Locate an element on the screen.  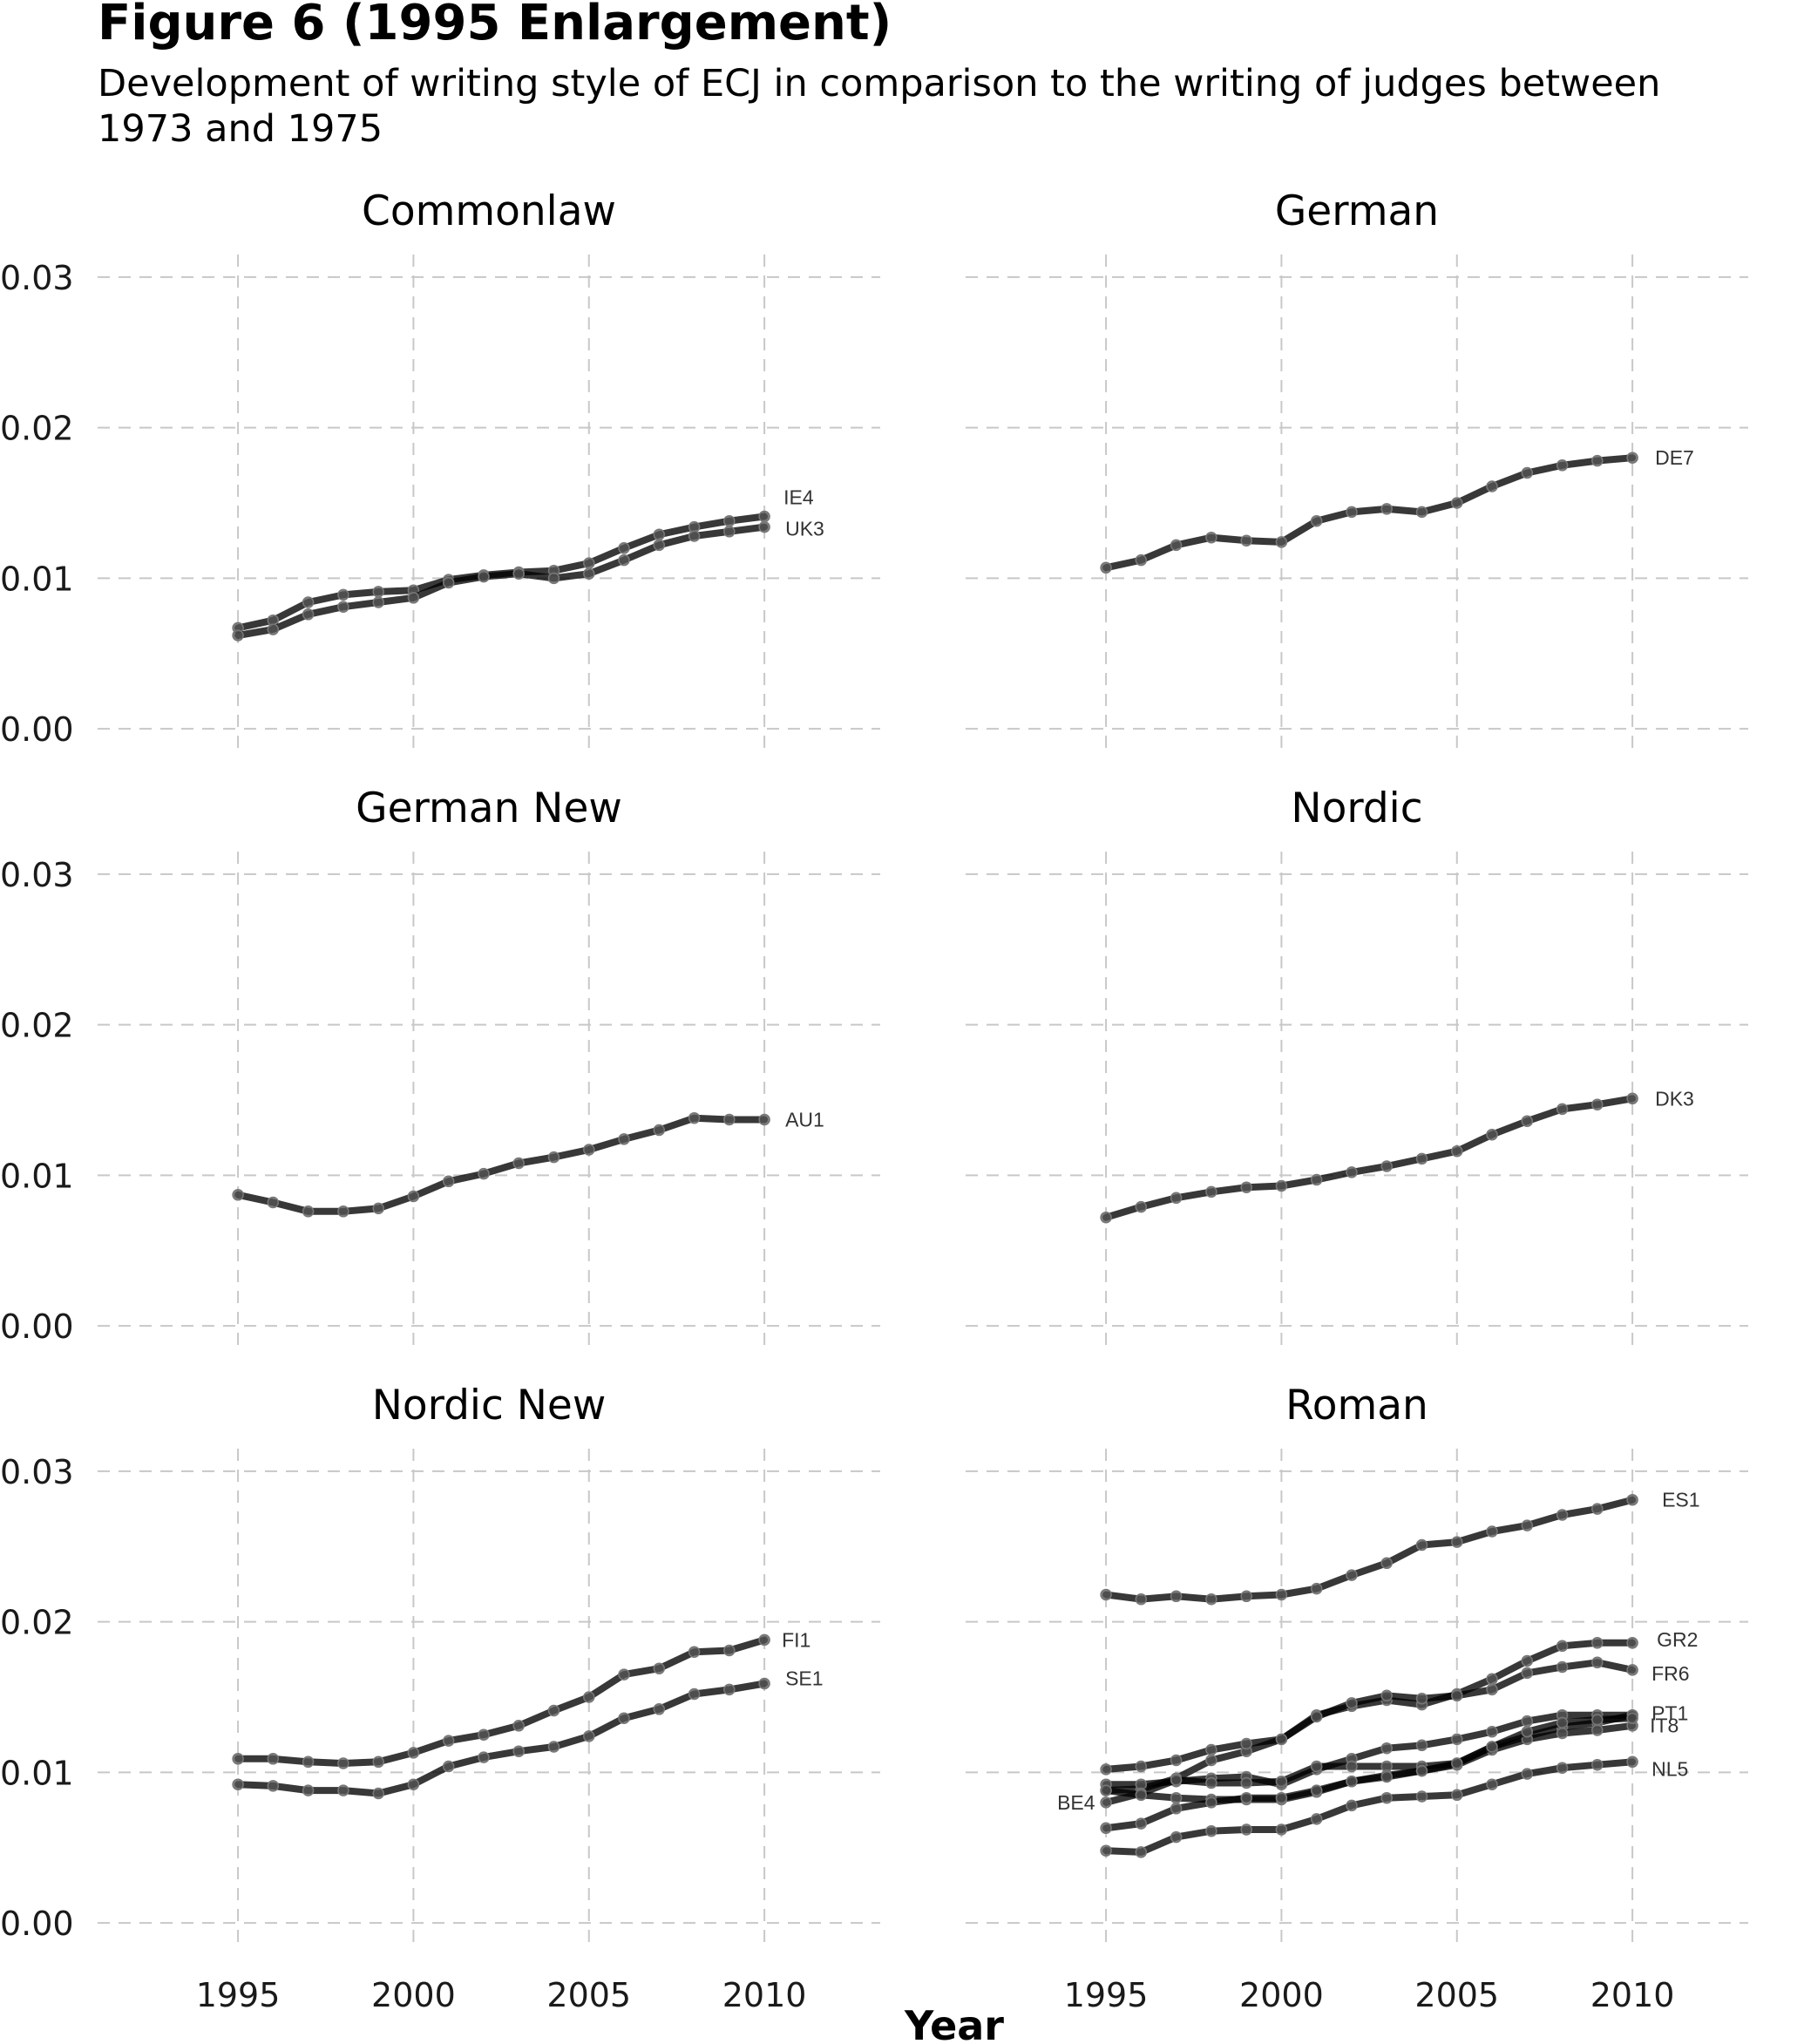
y-tick-label: 0.01 is located at coordinates (37, 1176).